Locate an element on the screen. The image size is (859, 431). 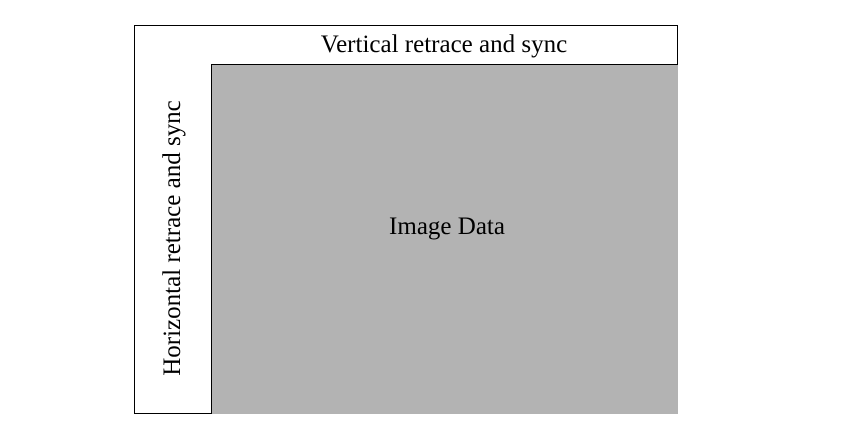
vertical-retrace-label: Vertical retrace and sync is located at coordinates (444, 44).